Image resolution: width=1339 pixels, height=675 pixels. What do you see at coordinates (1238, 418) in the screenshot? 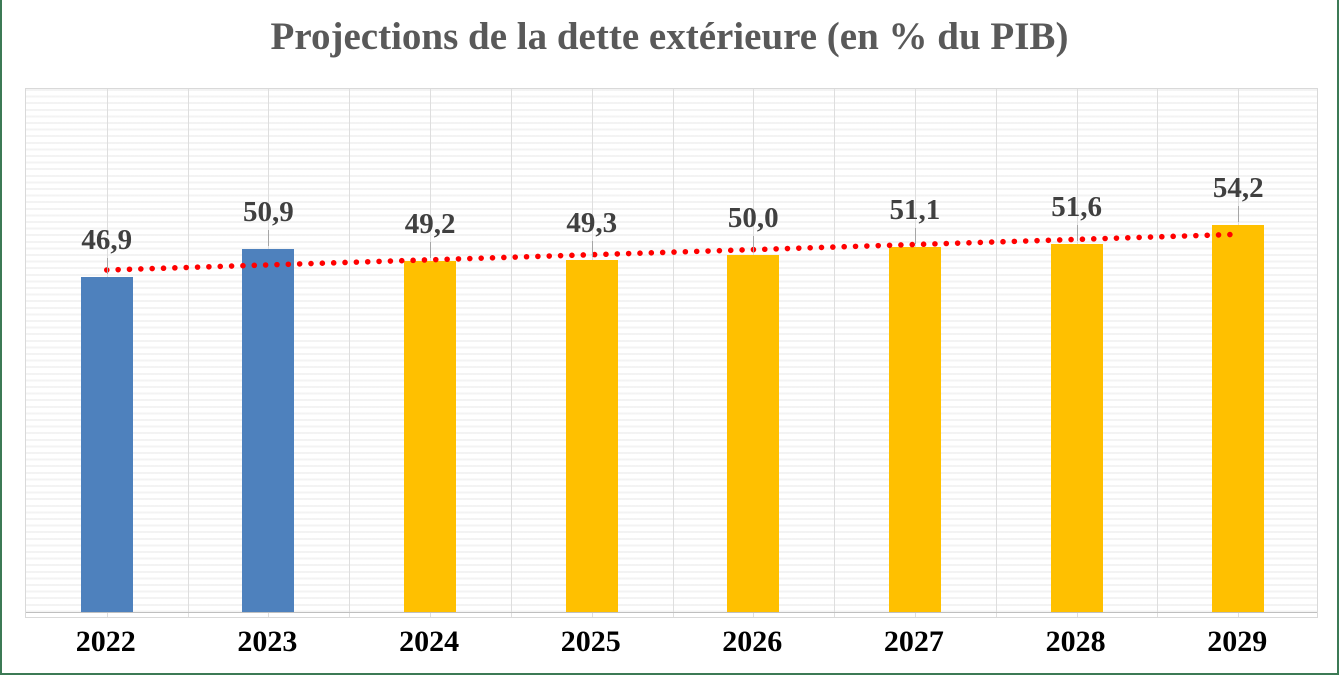
I see `bar-2029` at bounding box center [1238, 418].